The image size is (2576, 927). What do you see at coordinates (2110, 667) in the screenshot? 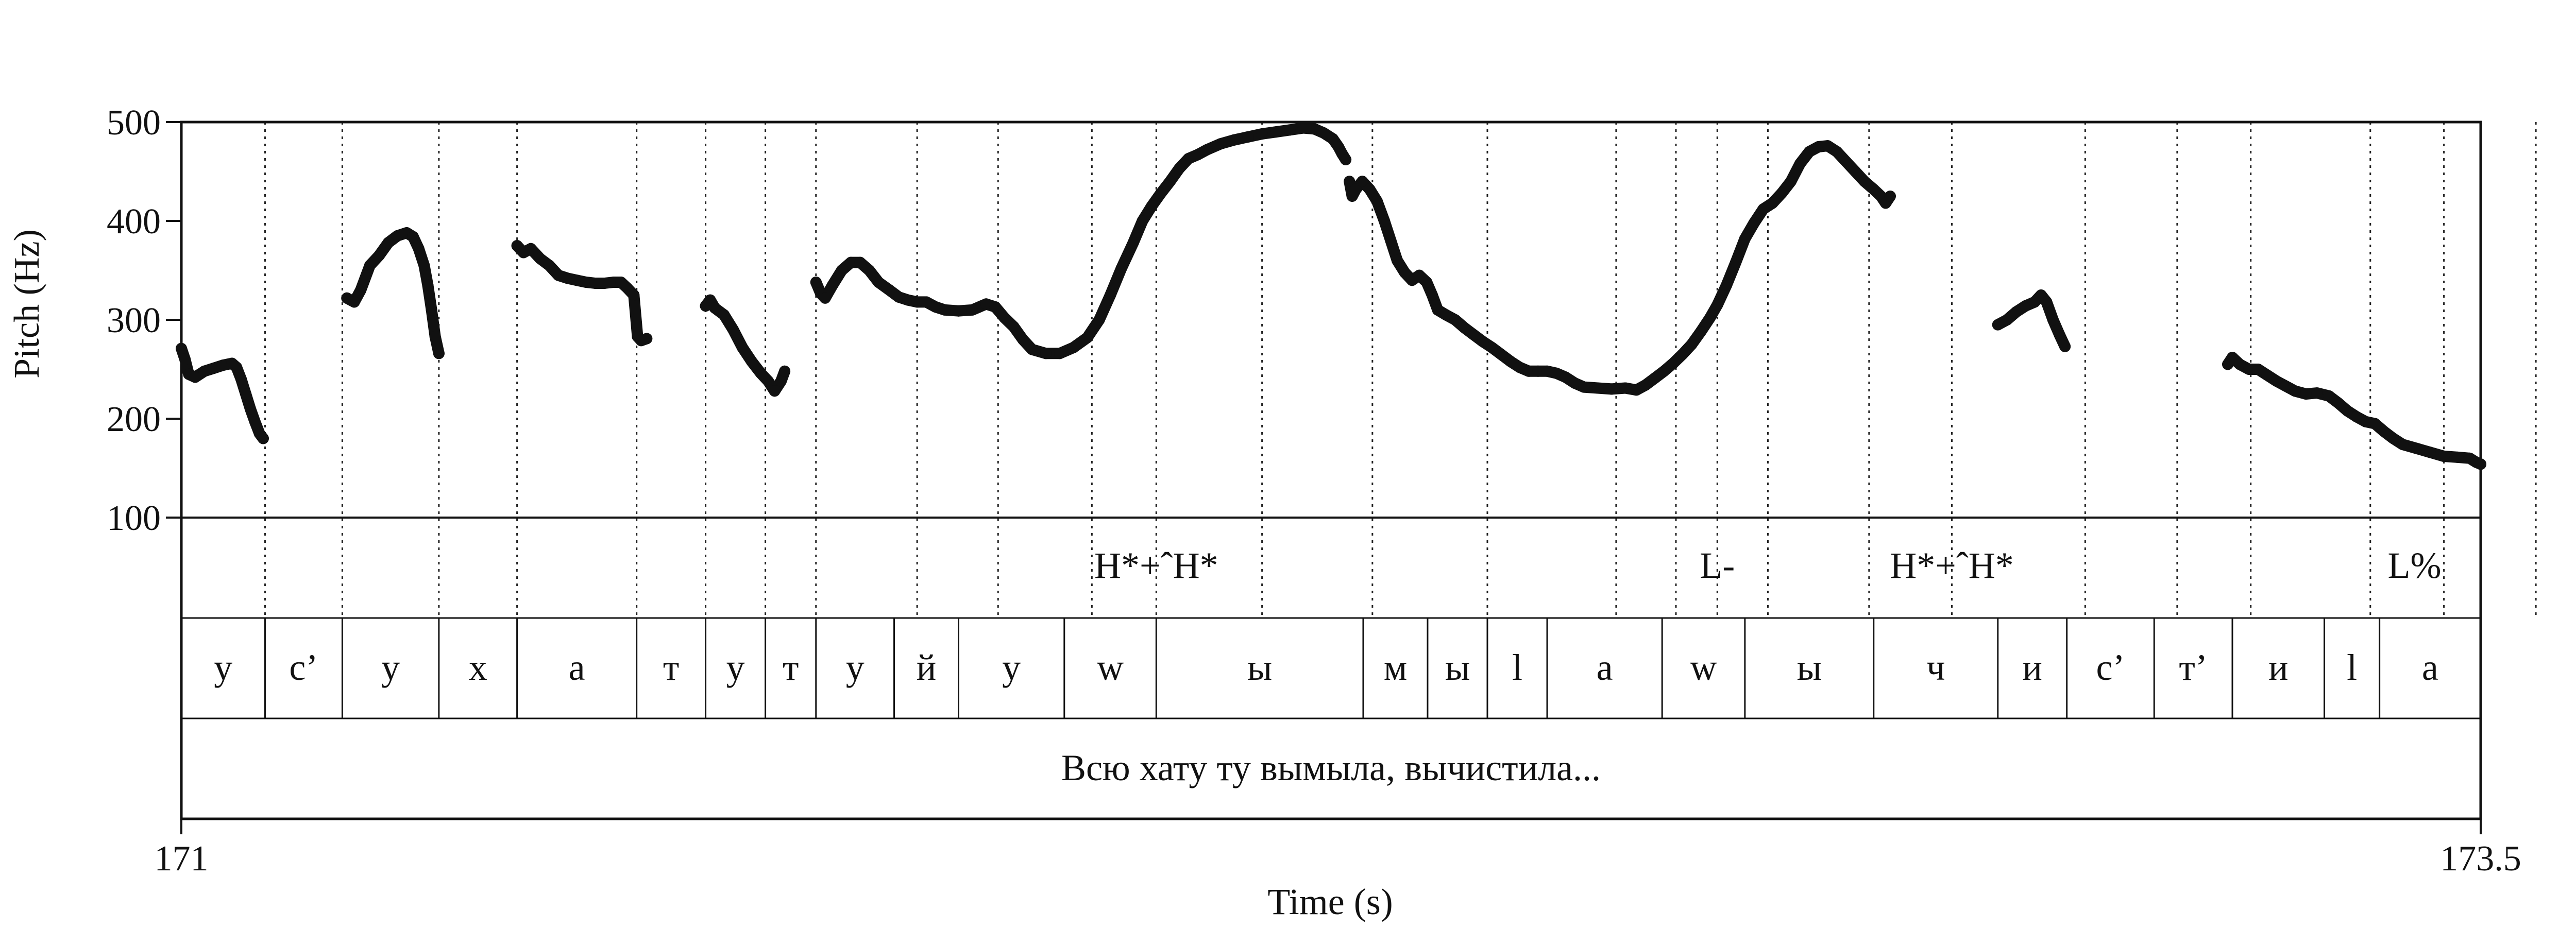
I see `segment-label: с’` at bounding box center [2110, 667].